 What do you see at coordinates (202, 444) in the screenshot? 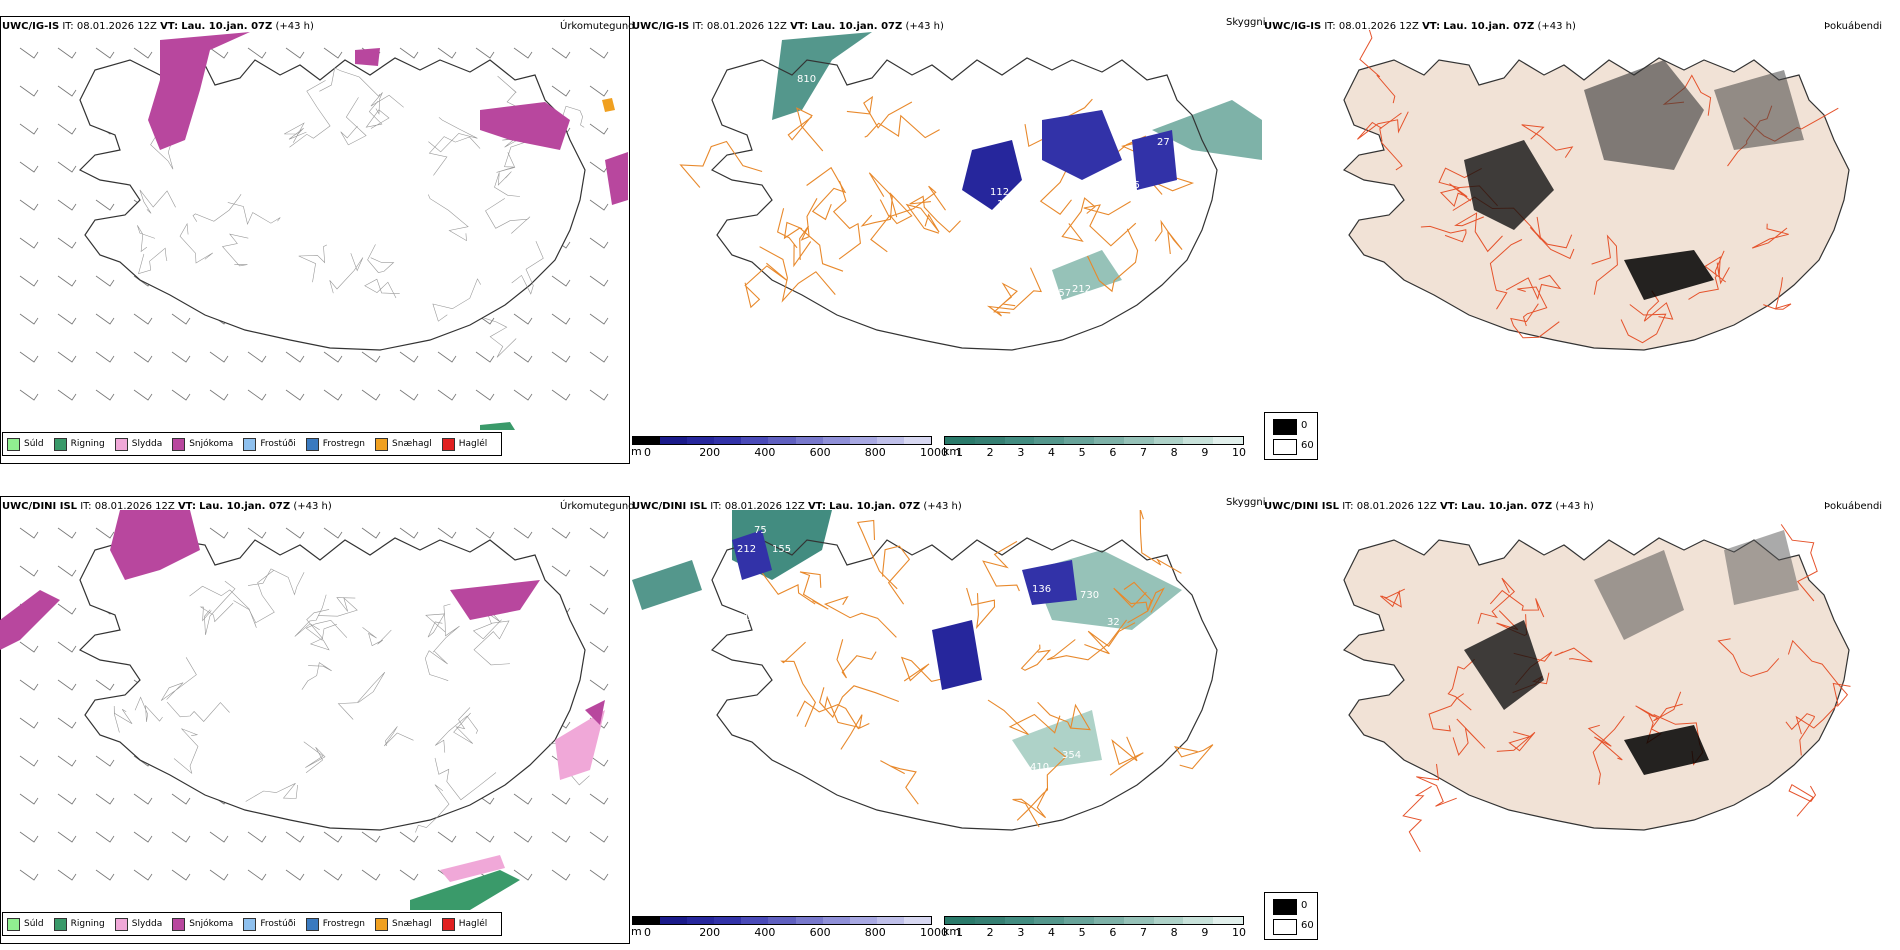
I see `legend-item: Snjókoma` at bounding box center [202, 444].